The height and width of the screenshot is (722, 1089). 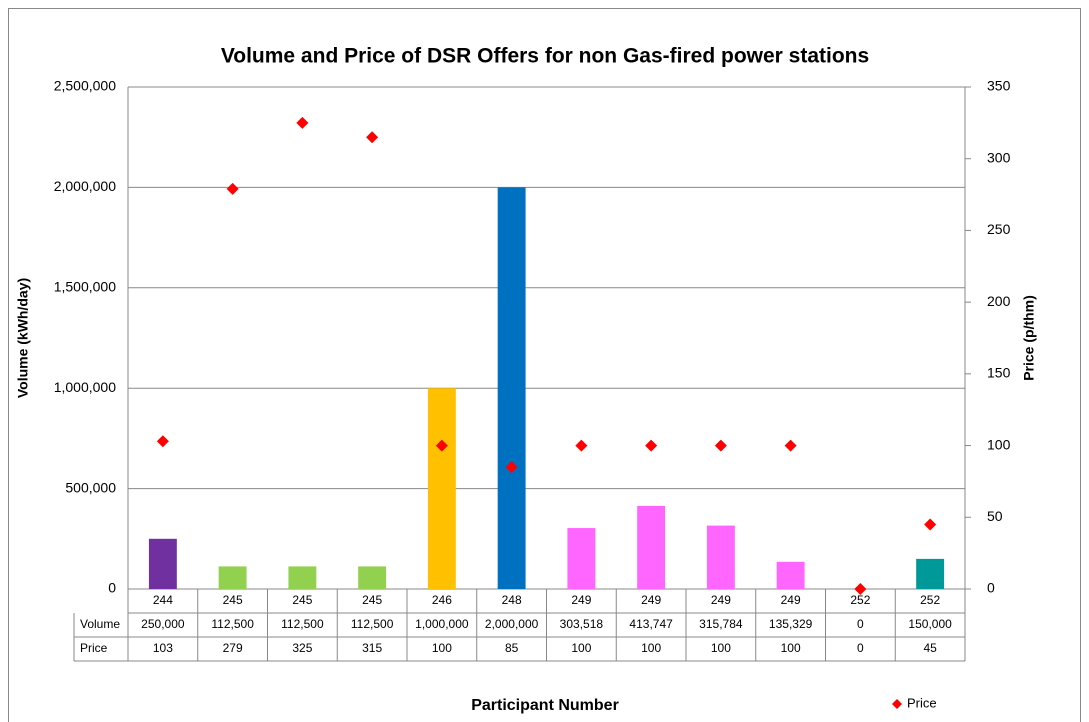 What do you see at coordinates (999, 229) in the screenshot?
I see `y2-tick-label: 250` at bounding box center [999, 229].